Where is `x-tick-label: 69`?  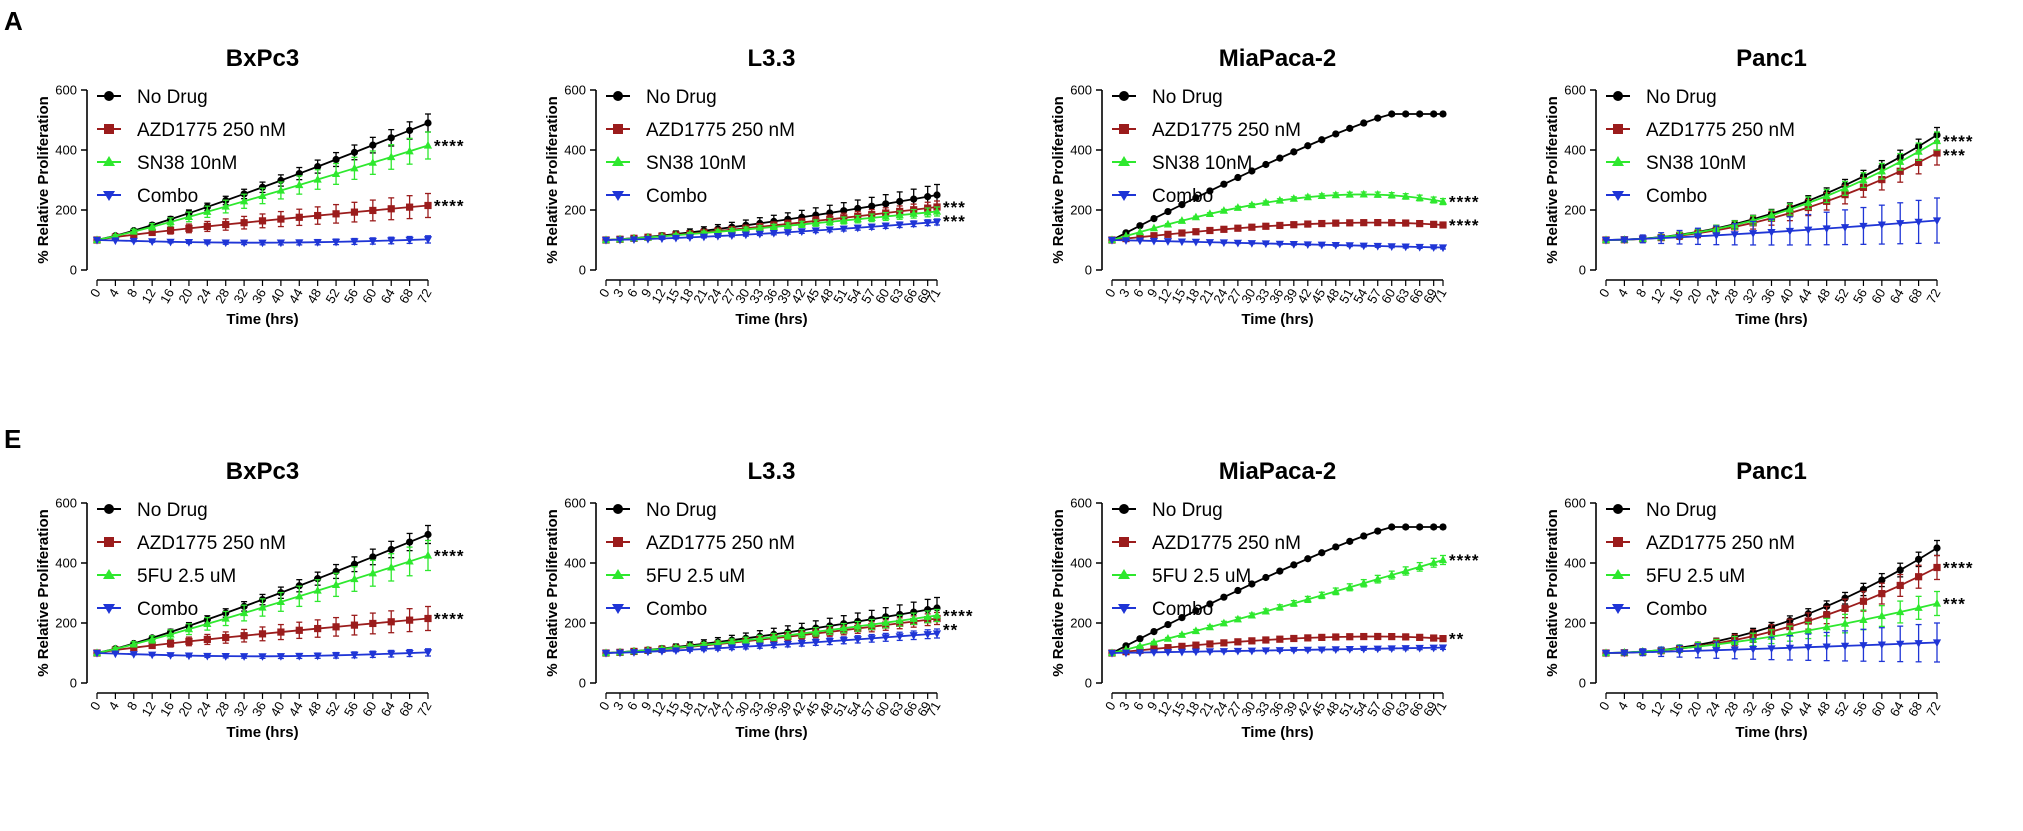 x-tick-label: 69 is located at coordinates (1430, 709).